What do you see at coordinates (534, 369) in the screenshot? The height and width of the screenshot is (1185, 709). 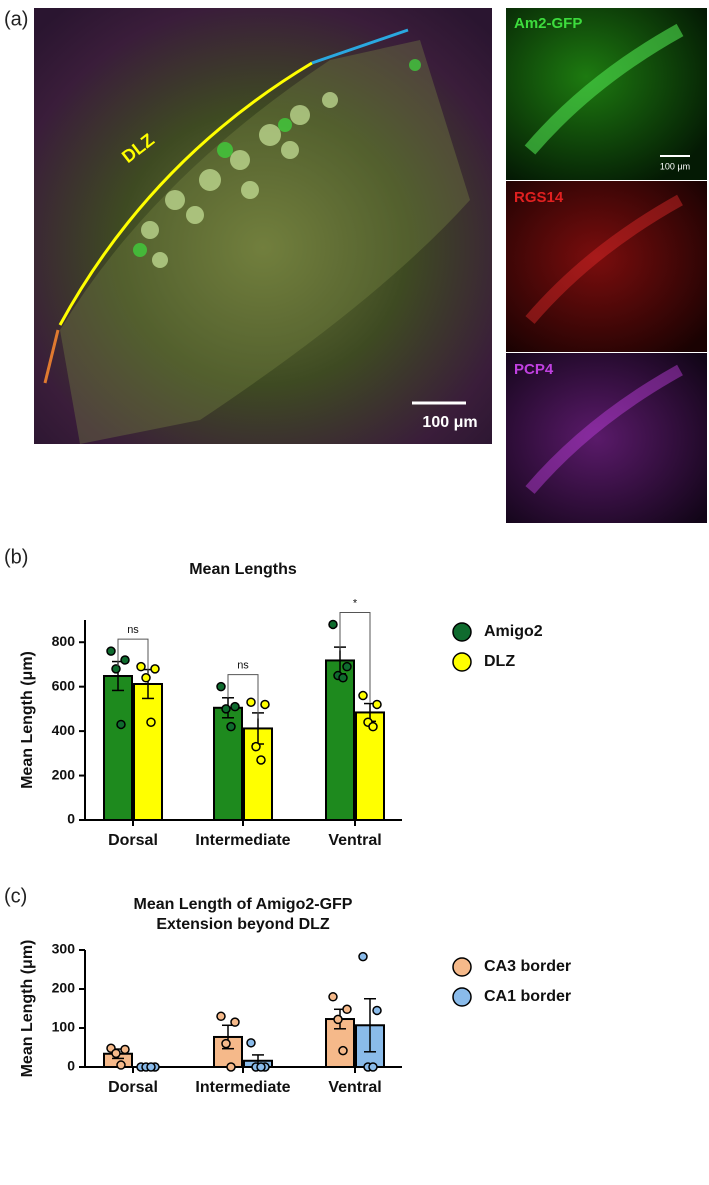 I see `inset-label: PCP4` at bounding box center [534, 369].